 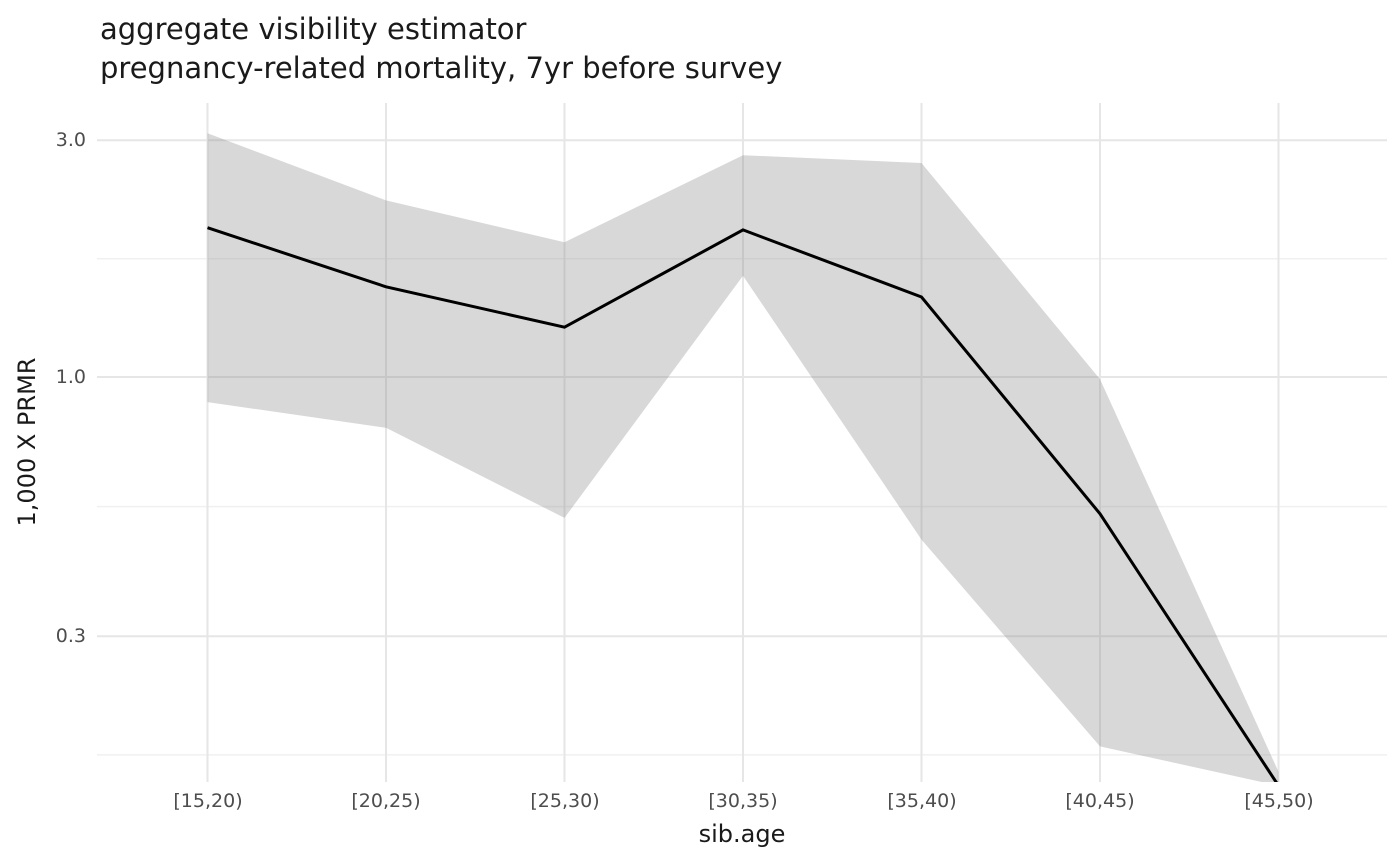 What do you see at coordinates (313, 29) in the screenshot?
I see `plot-title: aggregate visibility estimator` at bounding box center [313, 29].